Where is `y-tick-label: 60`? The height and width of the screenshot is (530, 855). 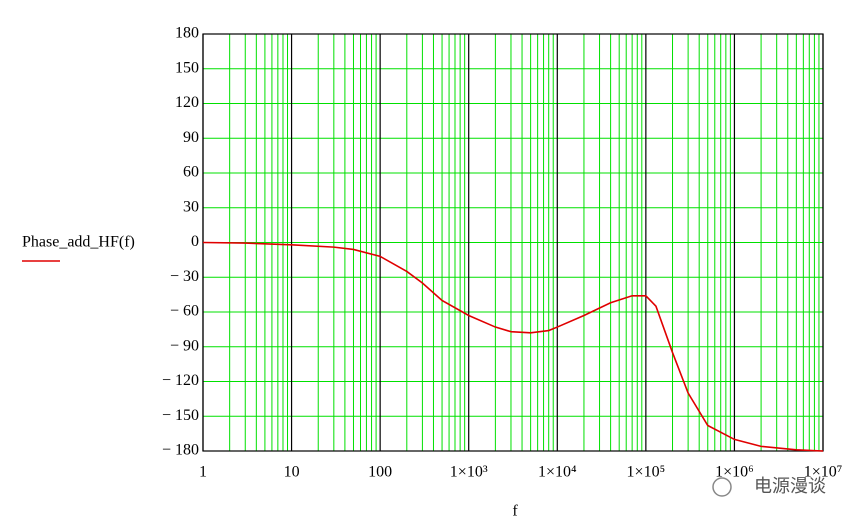
y-tick-label: 60 is located at coordinates (191, 172).